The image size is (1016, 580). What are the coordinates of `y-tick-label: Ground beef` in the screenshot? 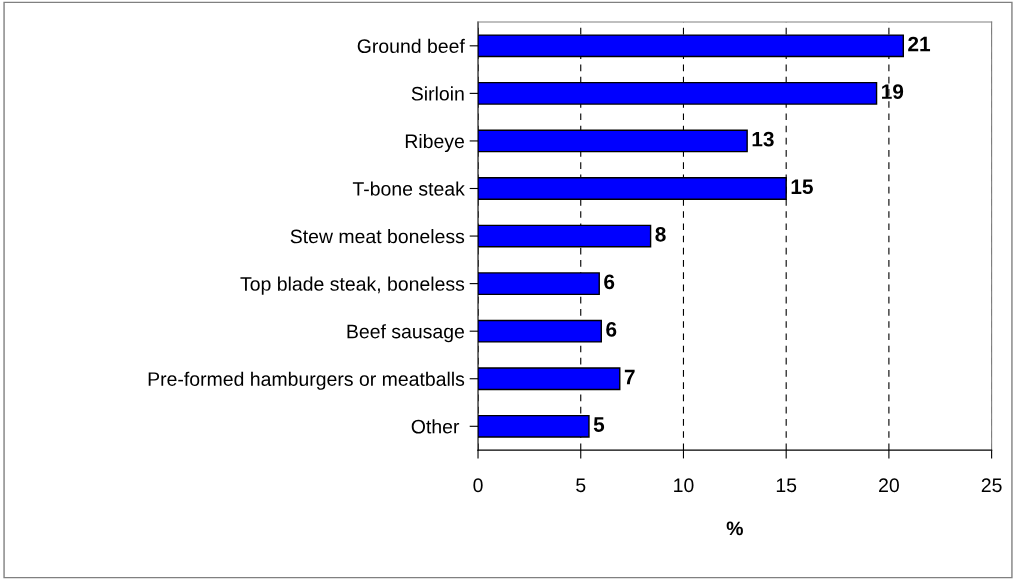 It's located at (411, 46).